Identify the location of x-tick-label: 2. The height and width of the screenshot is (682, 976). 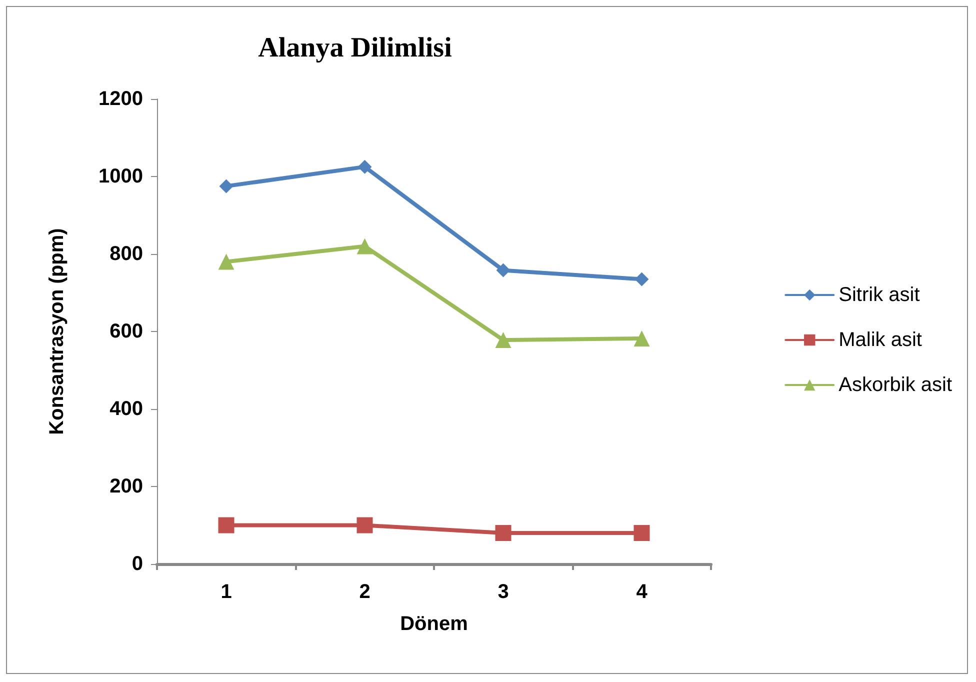
(364, 592).